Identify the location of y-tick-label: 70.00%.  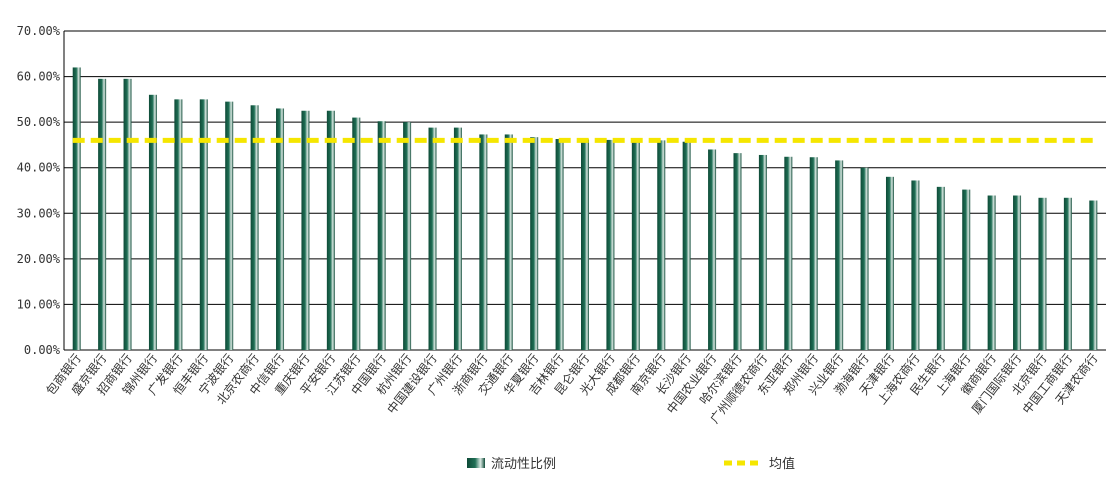
(39, 31).